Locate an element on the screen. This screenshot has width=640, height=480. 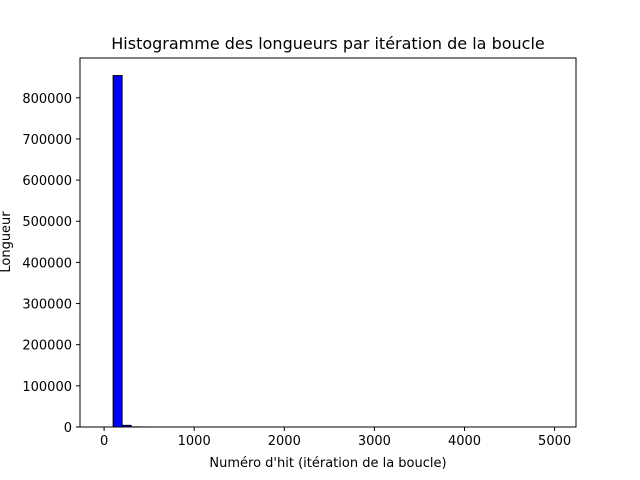
x-tick-label: 2000 is located at coordinates (284, 441).